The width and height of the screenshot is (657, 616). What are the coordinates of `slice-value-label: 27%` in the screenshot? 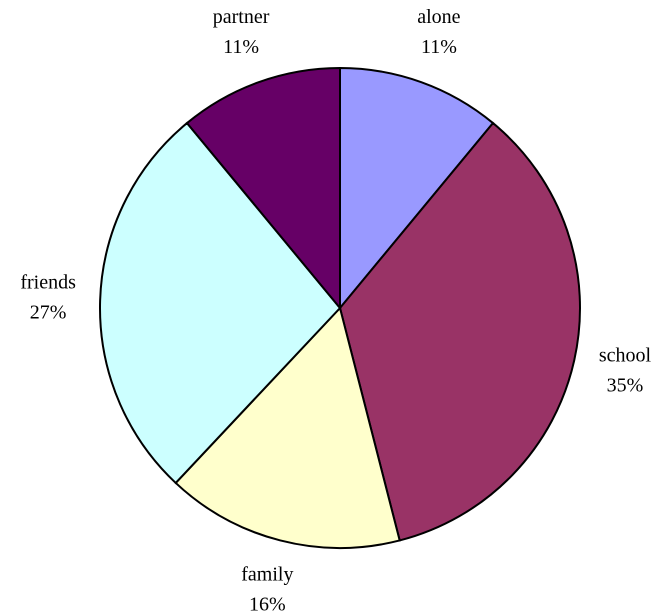 It's located at (48, 312).